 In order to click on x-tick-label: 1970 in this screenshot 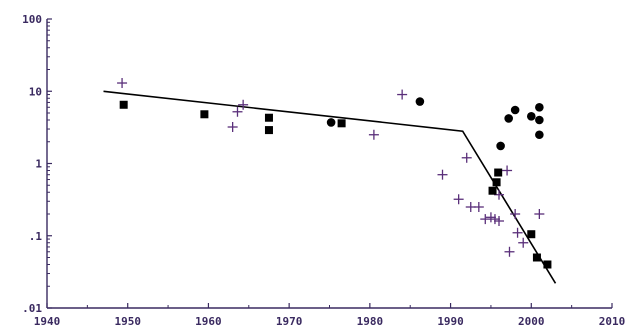, I will do `click(289, 321)`.